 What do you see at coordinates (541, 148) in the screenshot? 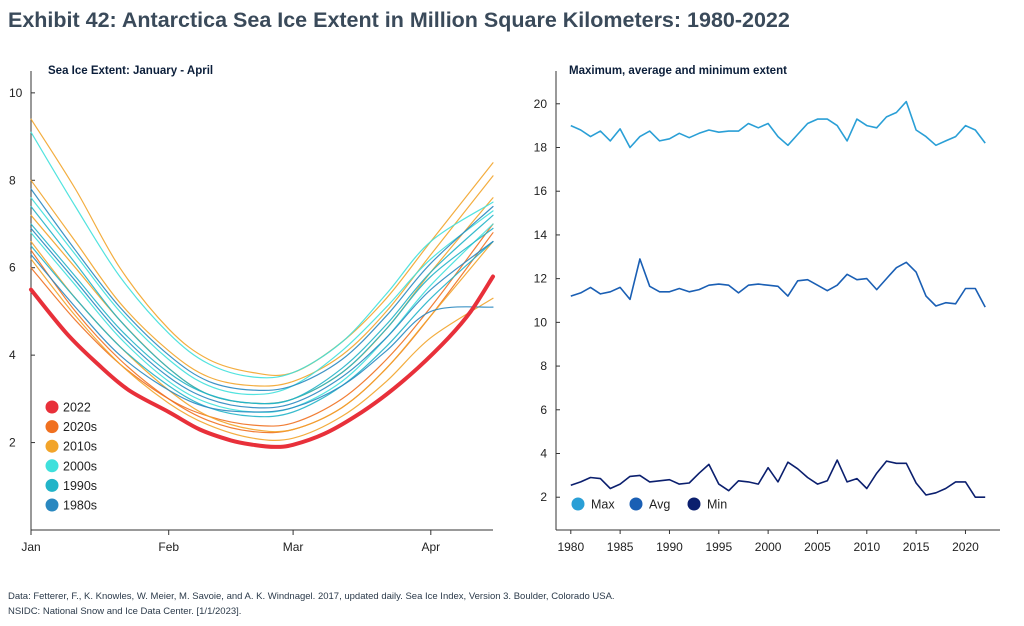
I see `right-y-tick-label: 18` at bounding box center [541, 148].